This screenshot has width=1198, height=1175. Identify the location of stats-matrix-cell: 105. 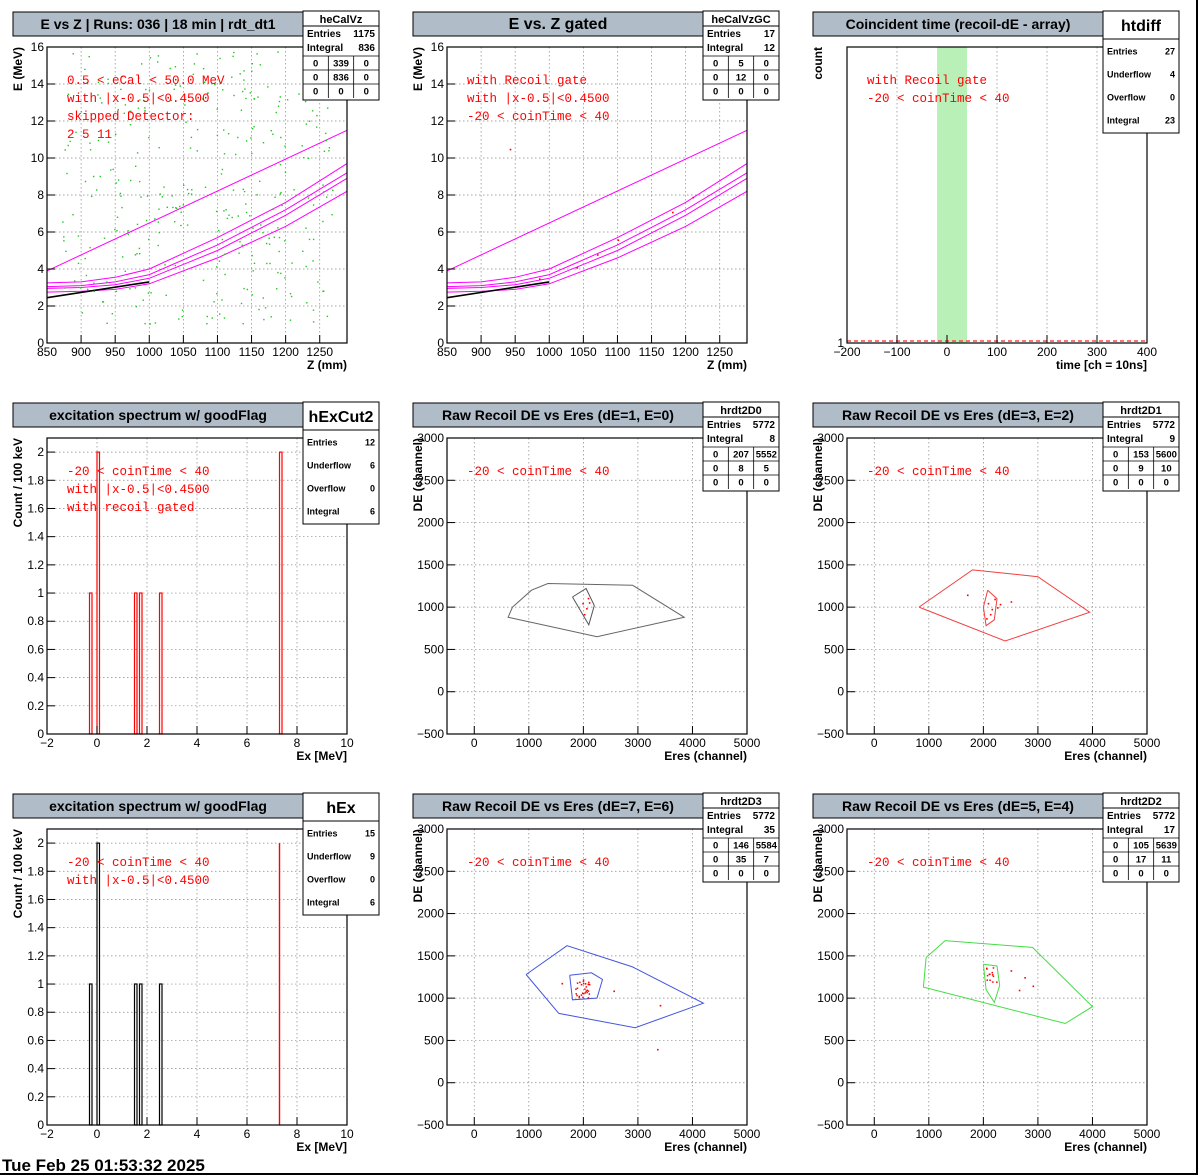
(1141, 846).